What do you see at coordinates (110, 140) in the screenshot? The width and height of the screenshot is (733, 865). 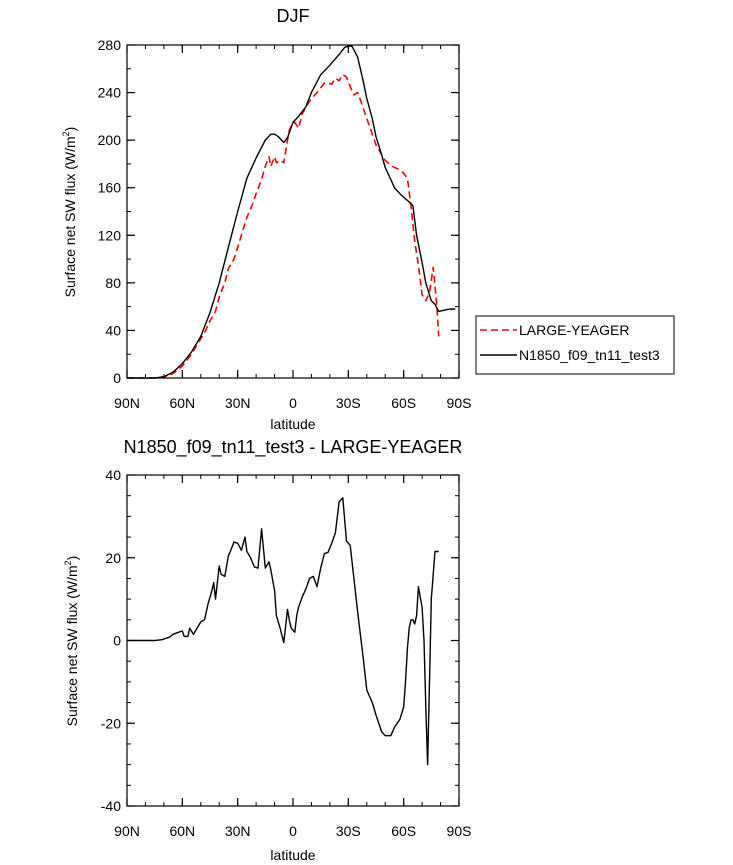 I see `y-tick-label: 200` at bounding box center [110, 140].